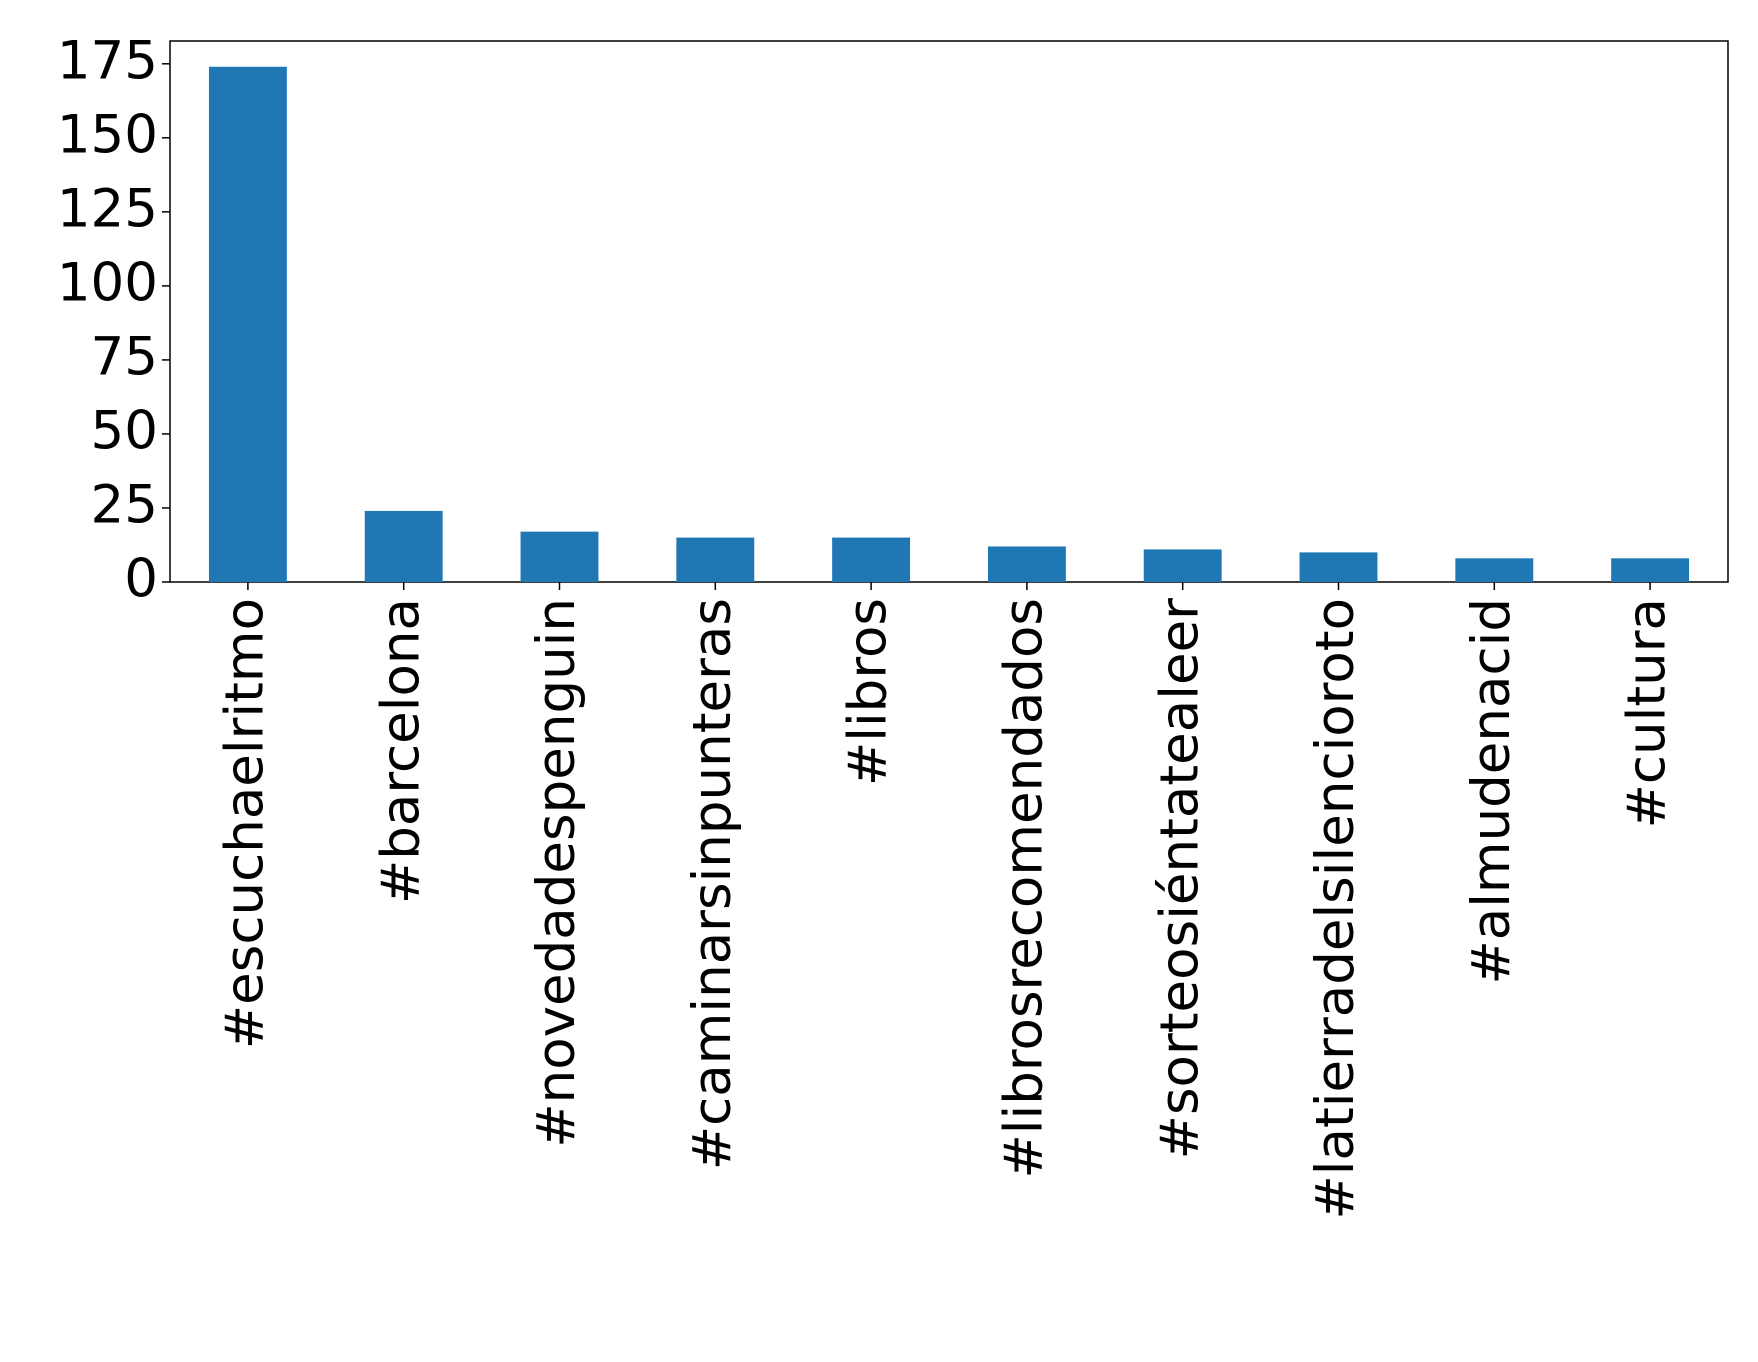 Image resolution: width=1758 pixels, height=1362 pixels. What do you see at coordinates (107, 208) in the screenshot?
I see `y-tick-label: 125` at bounding box center [107, 208].